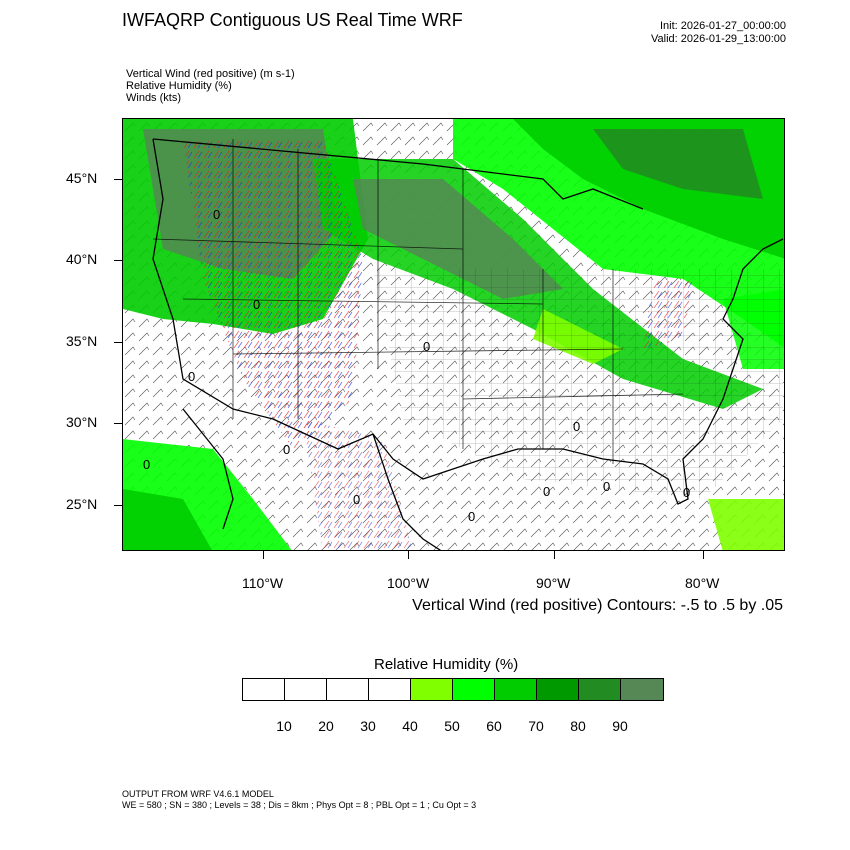  I want to click on colorbar-label: 70, so click(536, 726).